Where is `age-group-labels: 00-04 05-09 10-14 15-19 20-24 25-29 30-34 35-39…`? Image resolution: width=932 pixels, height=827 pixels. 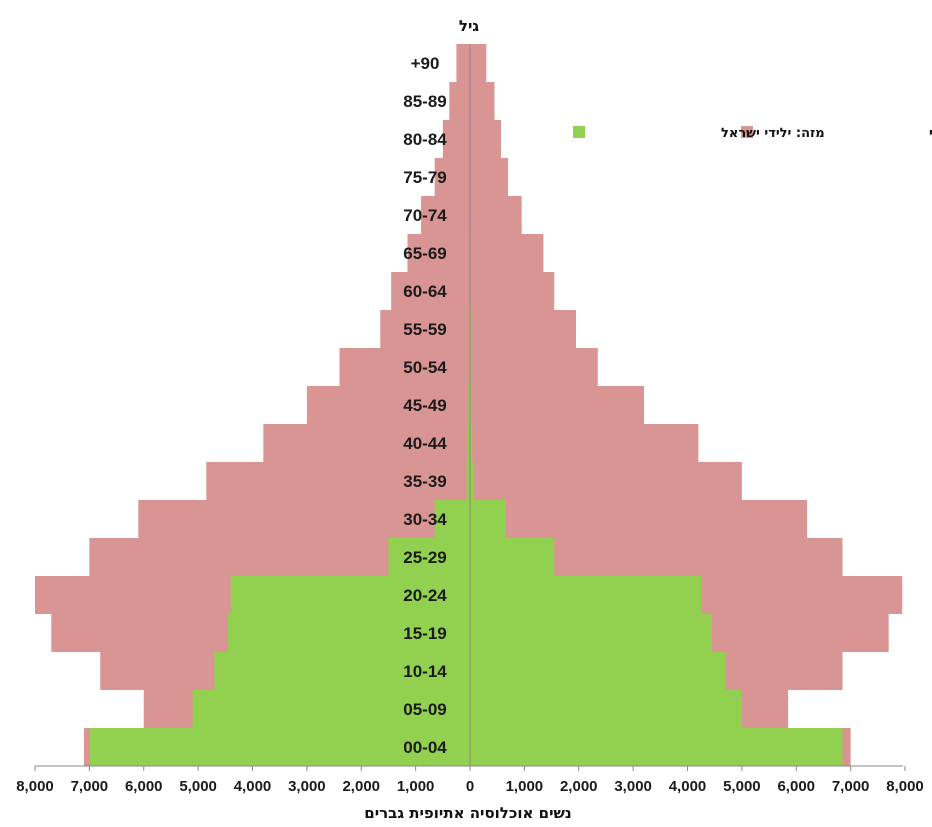
age-group-labels: 00-04 05-09 10-14 15-19 20-24 25-29 30-34 35-39… is located at coordinates (425, 405).